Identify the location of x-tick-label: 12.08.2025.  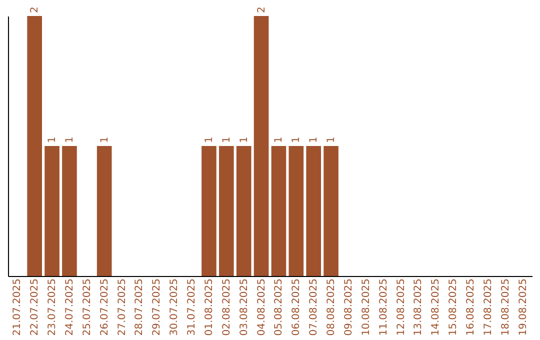
(401, 307).